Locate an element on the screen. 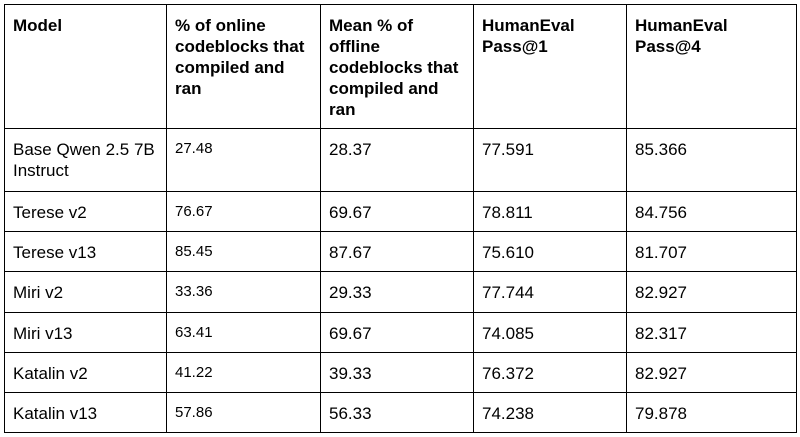 The height and width of the screenshot is (437, 800). table-cell: 85.45 is located at coordinates (243, 251).